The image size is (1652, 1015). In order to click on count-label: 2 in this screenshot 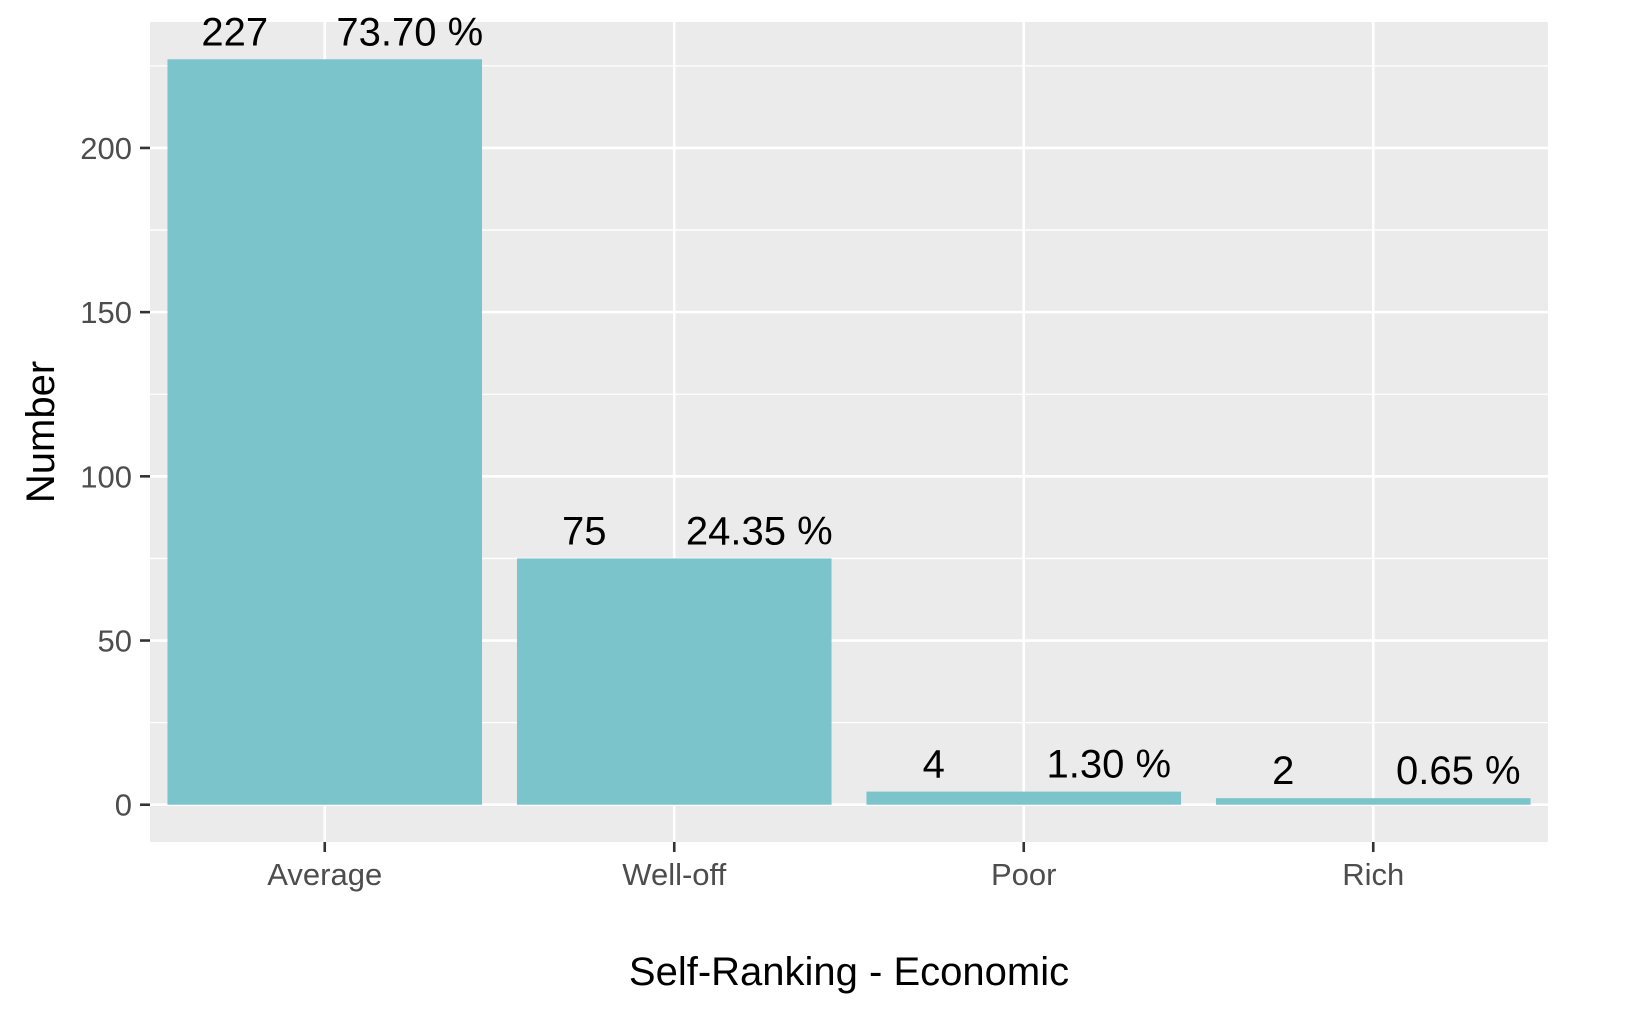, I will do `click(1283, 771)`.